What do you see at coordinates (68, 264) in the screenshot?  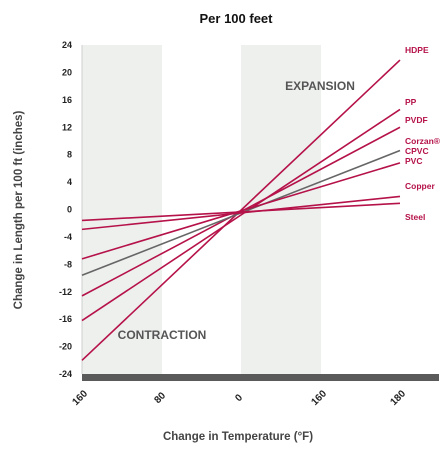 I see `y-tick-label: -8` at bounding box center [68, 264].